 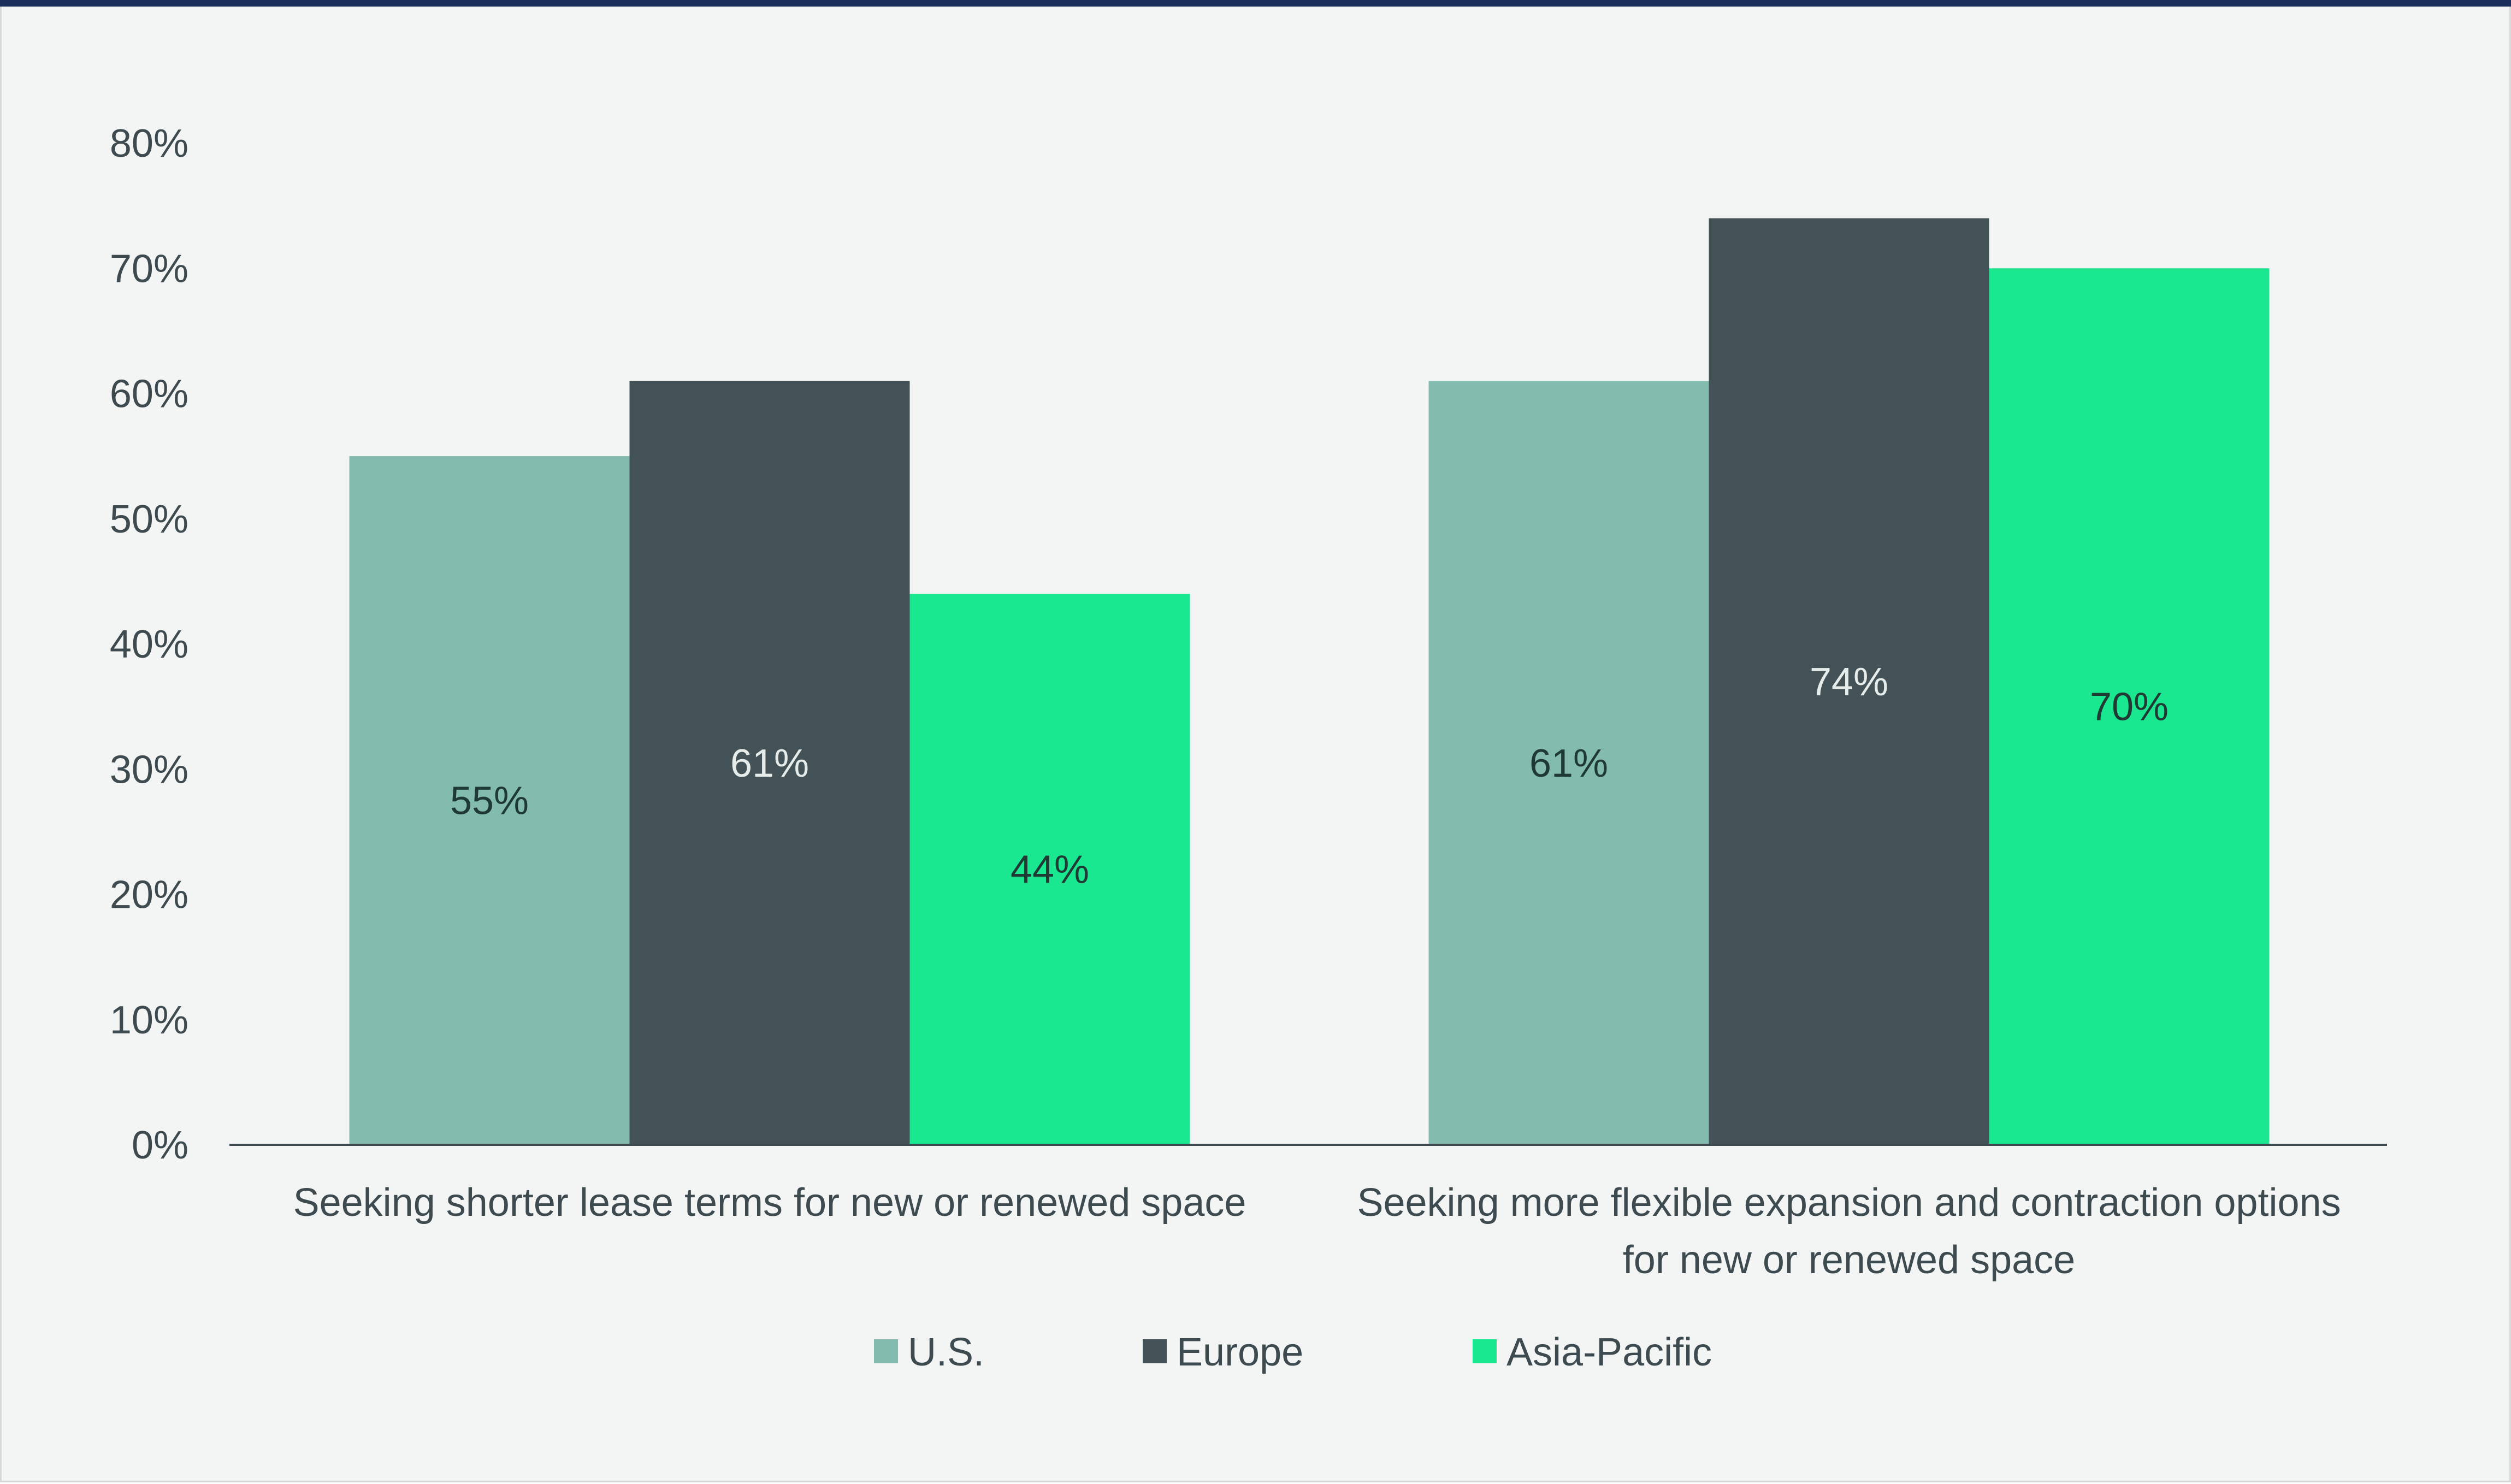 What do you see at coordinates (1849, 1260) in the screenshot?
I see `x-category-label: for new or renewed space` at bounding box center [1849, 1260].